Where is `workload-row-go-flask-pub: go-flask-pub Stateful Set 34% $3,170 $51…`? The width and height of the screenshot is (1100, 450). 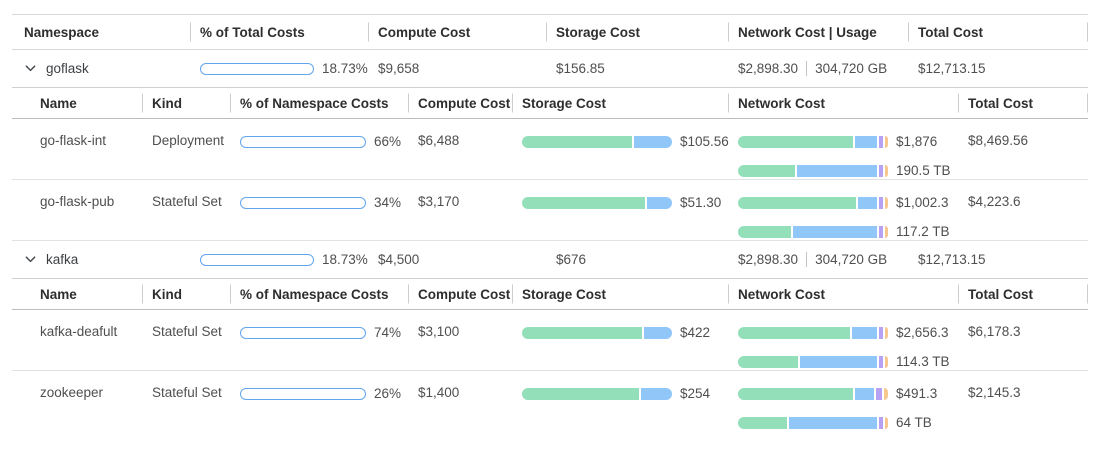 workload-row-go-flask-pub: go-flask-pub Stateful Set 34% $3,170 $51… is located at coordinates (550, 210).